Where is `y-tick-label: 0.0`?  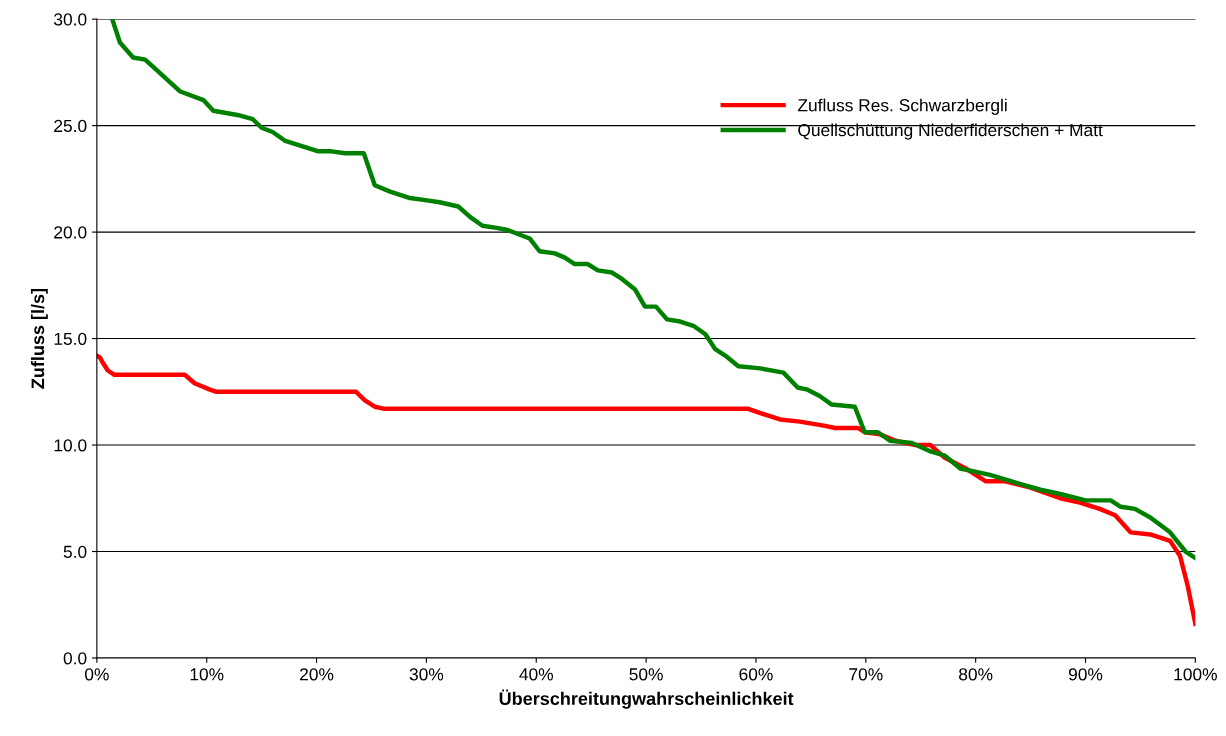 y-tick-label: 0.0 is located at coordinates (75, 658).